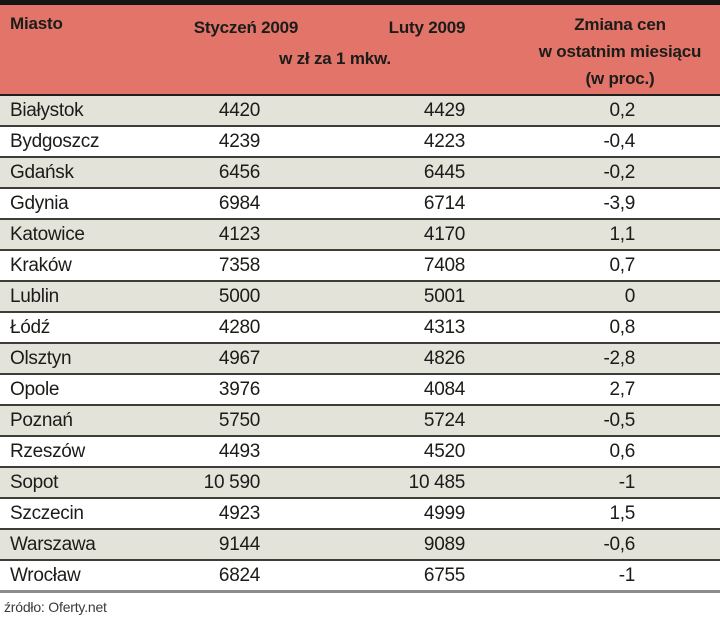 The height and width of the screenshot is (623, 720). Describe the element at coordinates (360, 512) in the screenshot. I see `table-row: Szczecin 4923 4999 1,5` at that location.